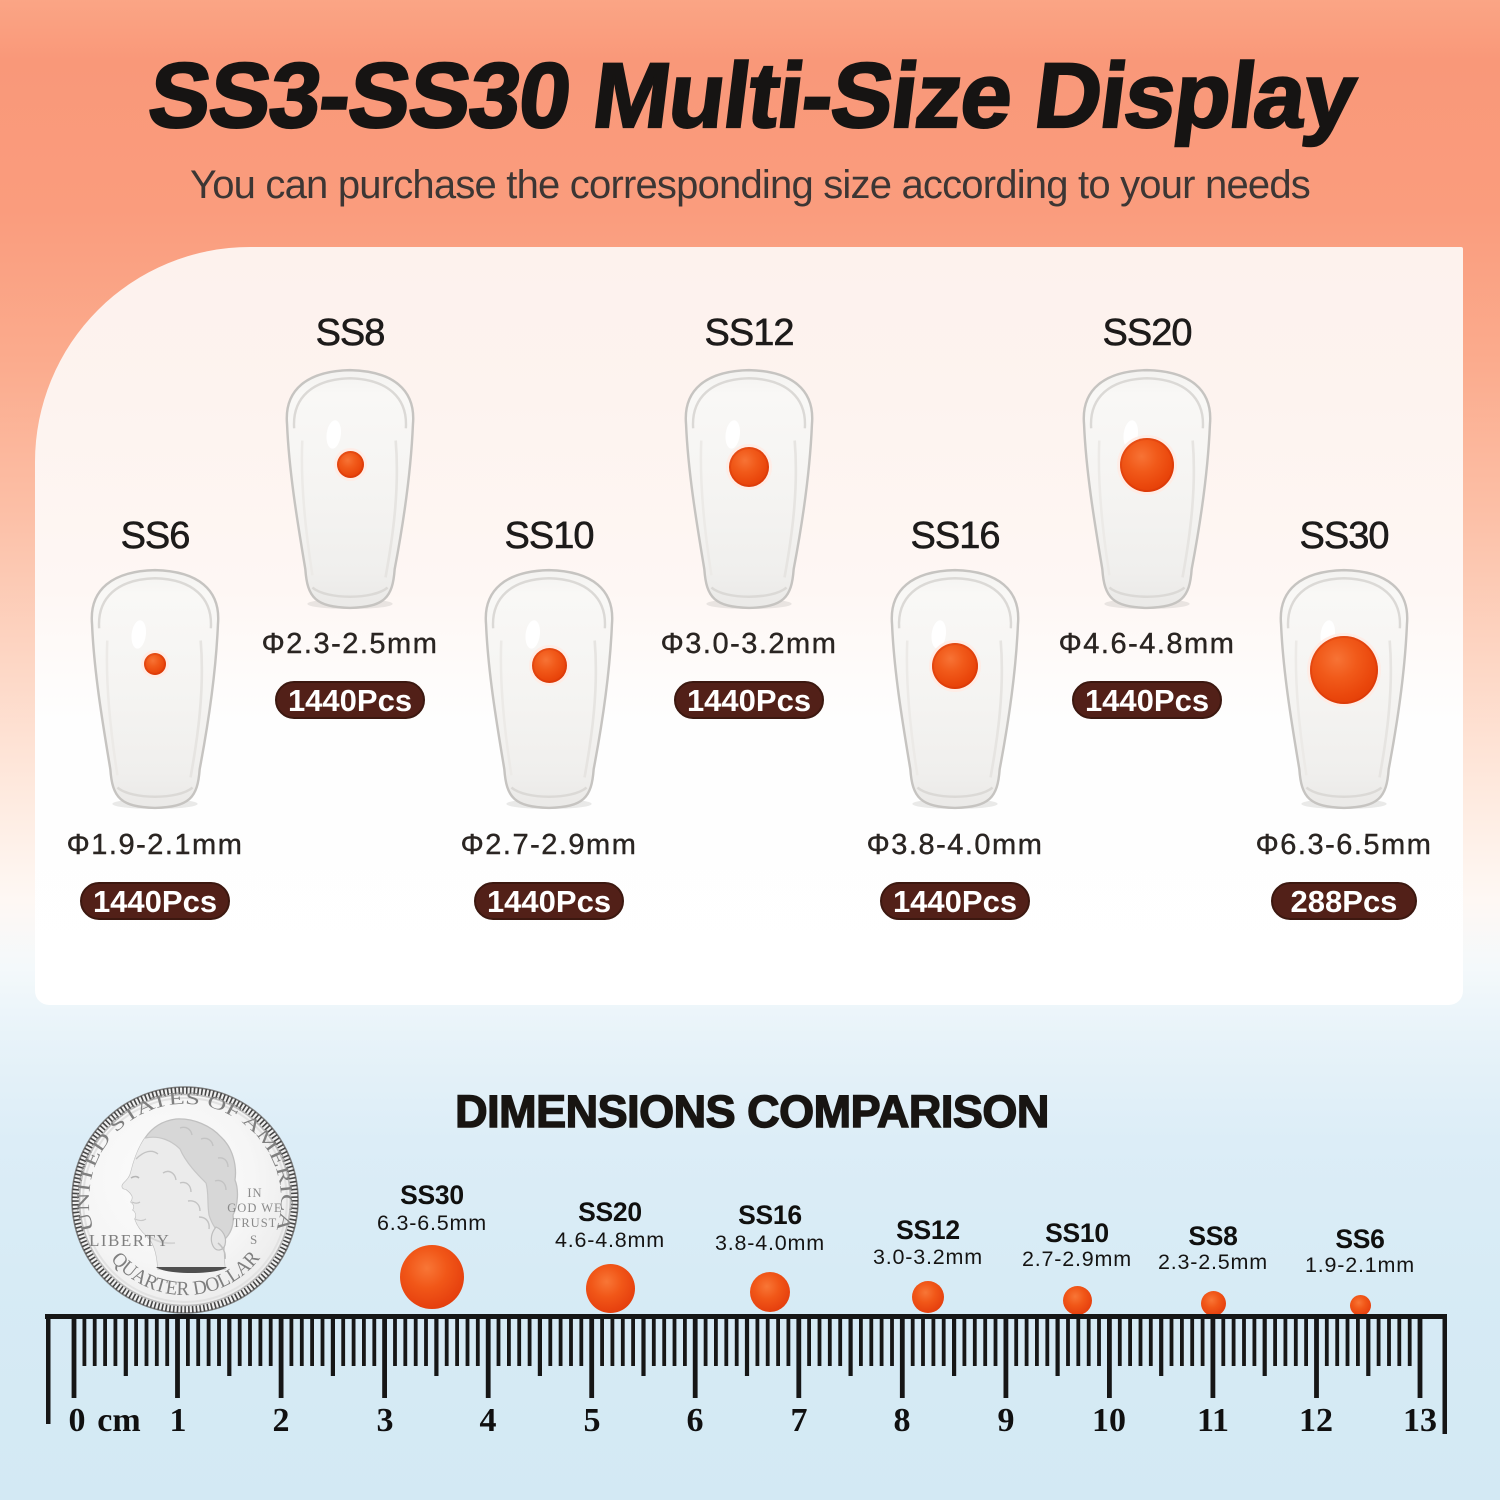  What do you see at coordinates (281, 1420) in the screenshot?
I see `svg-text: 2` at bounding box center [281, 1420].